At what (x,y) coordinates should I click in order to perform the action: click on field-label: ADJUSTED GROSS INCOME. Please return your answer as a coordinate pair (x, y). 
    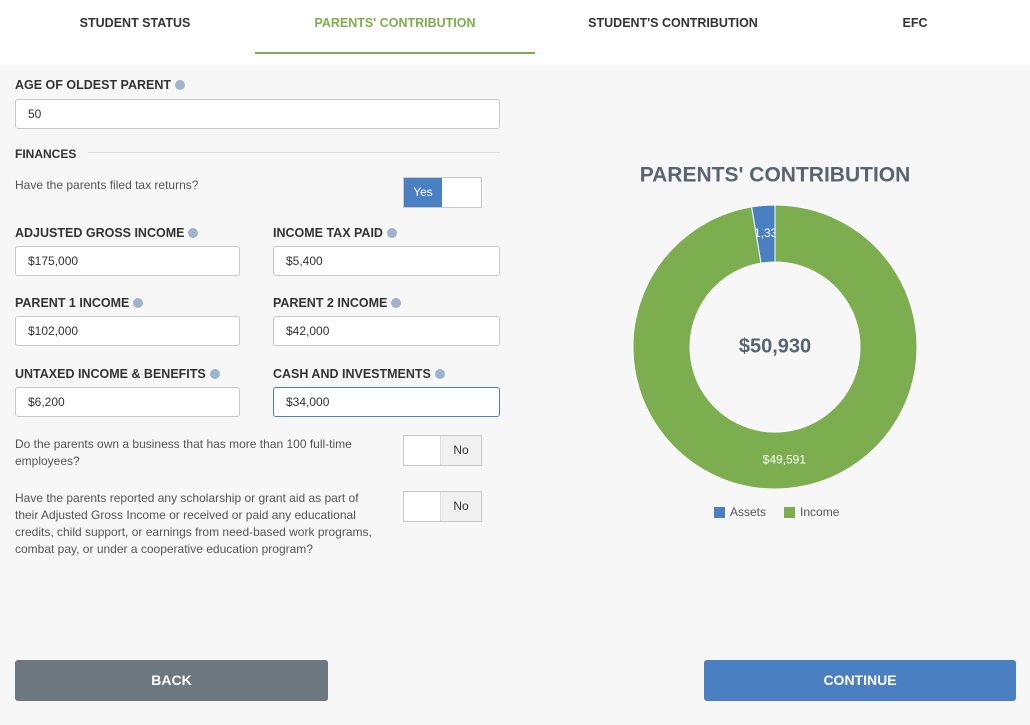
    Looking at the image, I should click on (106, 233).